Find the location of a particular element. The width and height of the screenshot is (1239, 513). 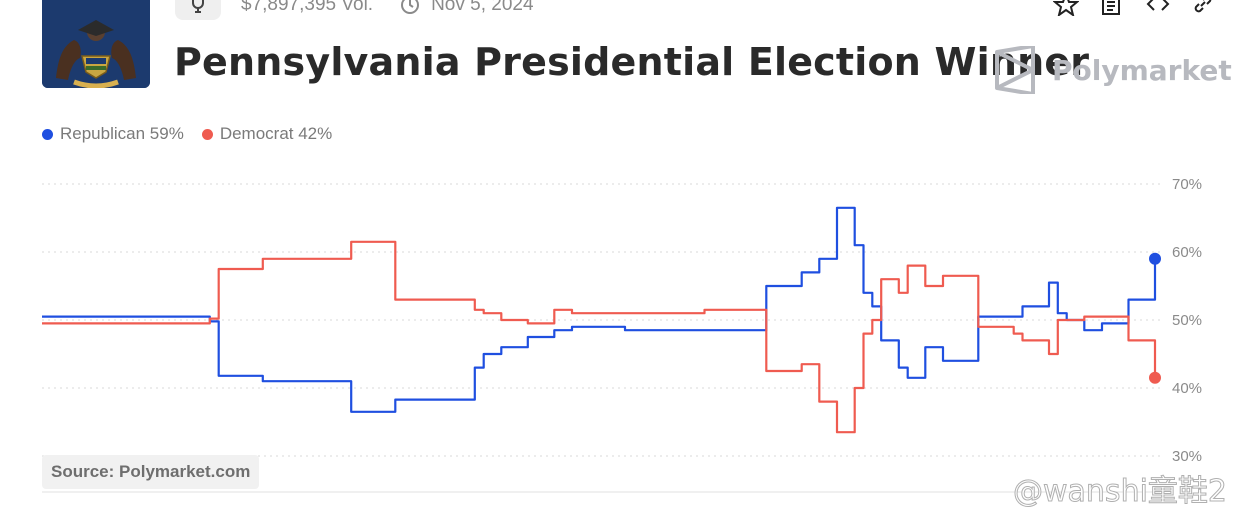

copy-link-button is located at coordinates (1204, 8).